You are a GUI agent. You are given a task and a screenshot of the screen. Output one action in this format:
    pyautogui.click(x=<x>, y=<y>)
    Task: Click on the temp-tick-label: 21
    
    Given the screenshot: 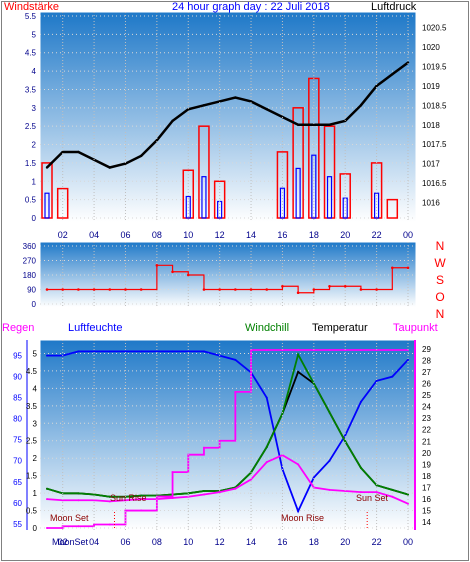 What is the action you would take?
    pyautogui.click(x=426, y=441)
    